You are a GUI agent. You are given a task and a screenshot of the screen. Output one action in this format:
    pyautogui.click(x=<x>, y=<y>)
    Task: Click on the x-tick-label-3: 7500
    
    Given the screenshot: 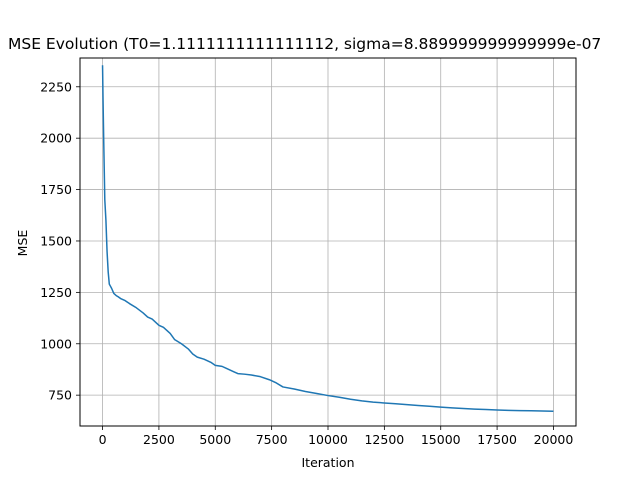 What is the action you would take?
    pyautogui.click(x=272, y=439)
    